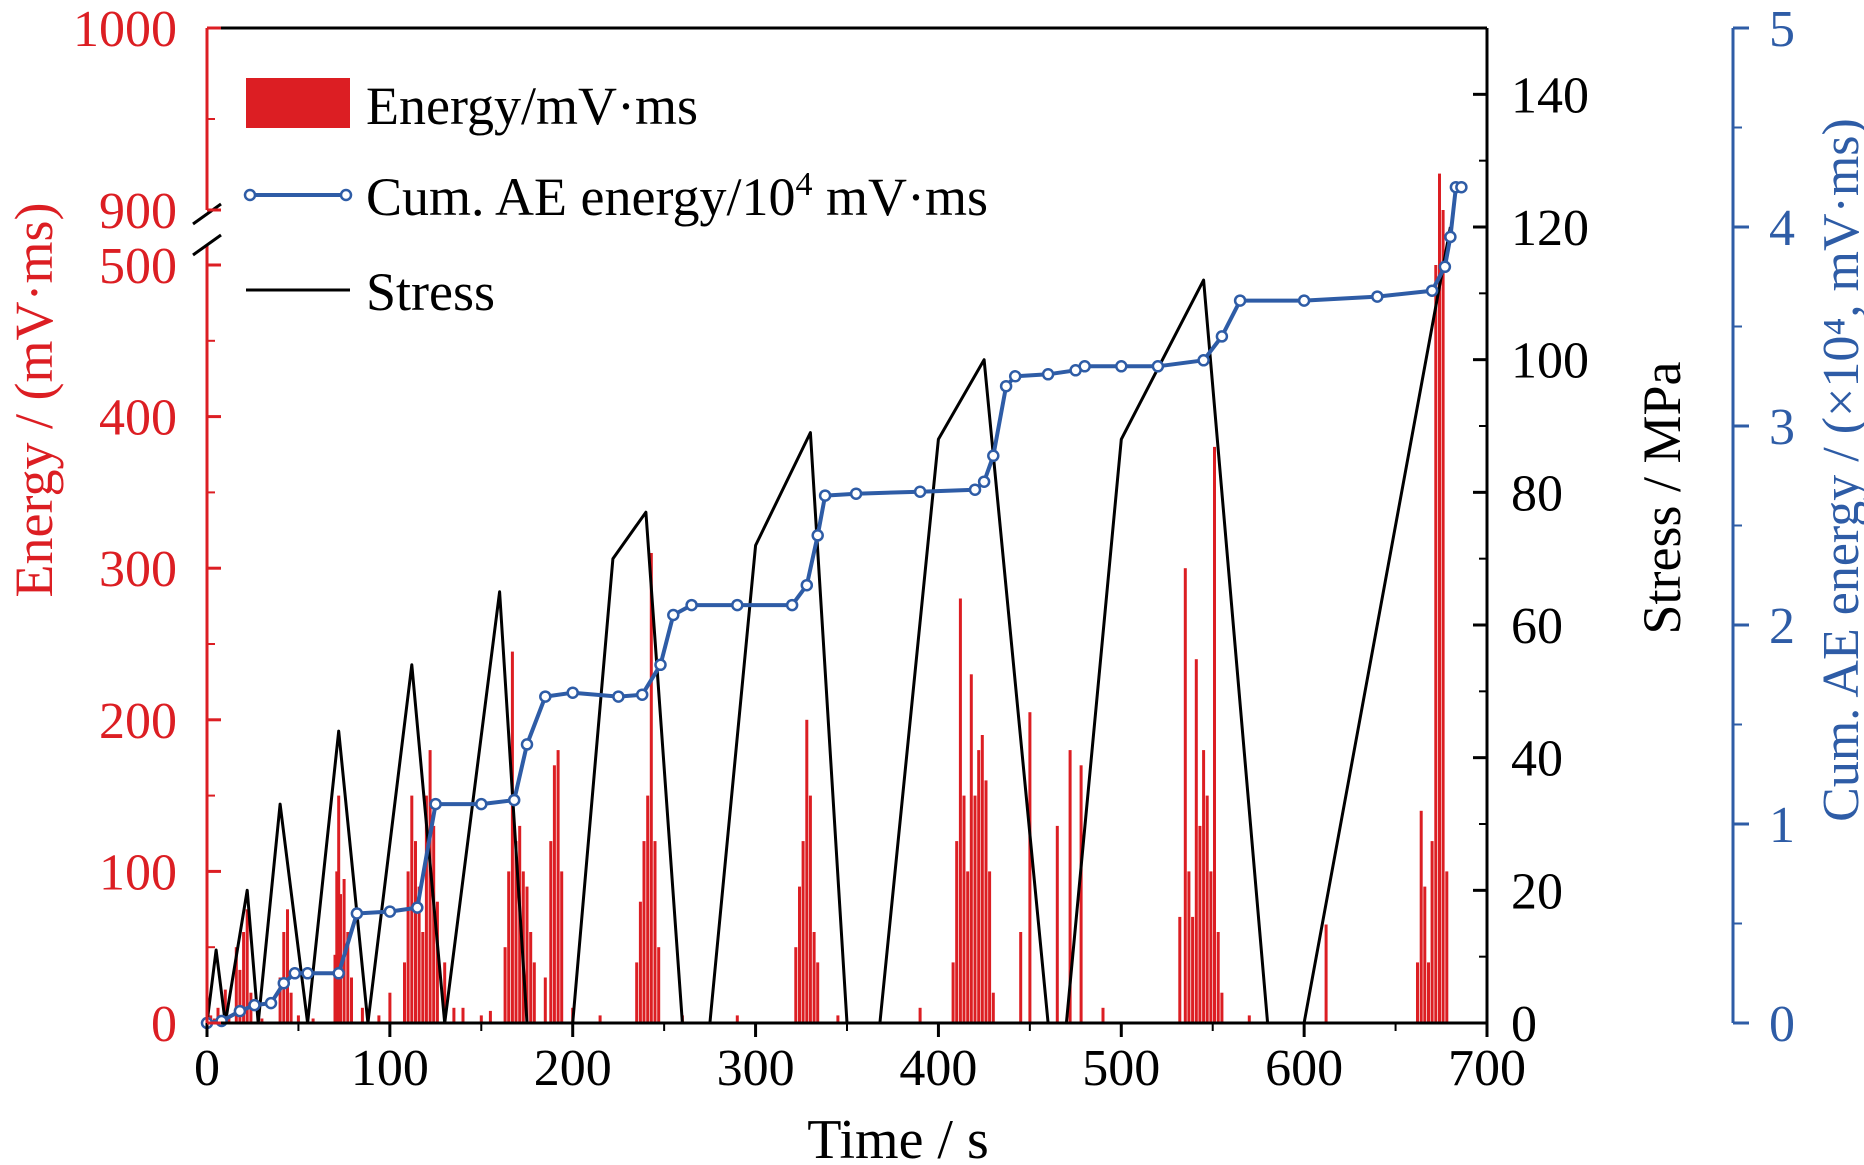 The width and height of the screenshot is (1864, 1165). Describe the element at coordinates (803, 184) in the screenshot. I see `legend-cum-sup: 4` at that location.